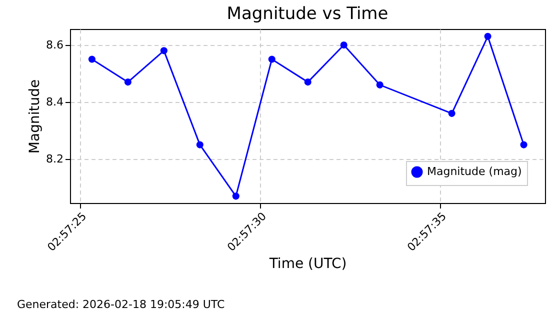 This screenshot has width=560, height=314. I want to click on x-axis-title: Time (UTC), so click(307, 264).